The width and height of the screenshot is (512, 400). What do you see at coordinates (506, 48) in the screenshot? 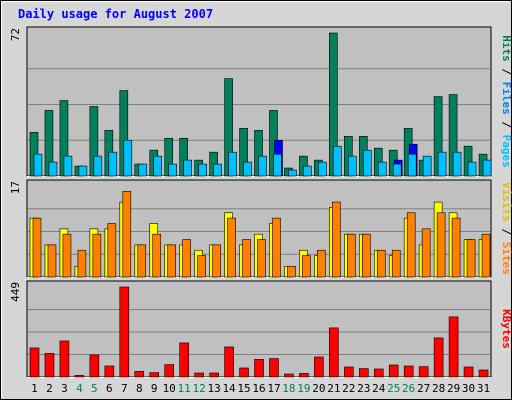
I see `legend-entry: Hits` at bounding box center [506, 48].